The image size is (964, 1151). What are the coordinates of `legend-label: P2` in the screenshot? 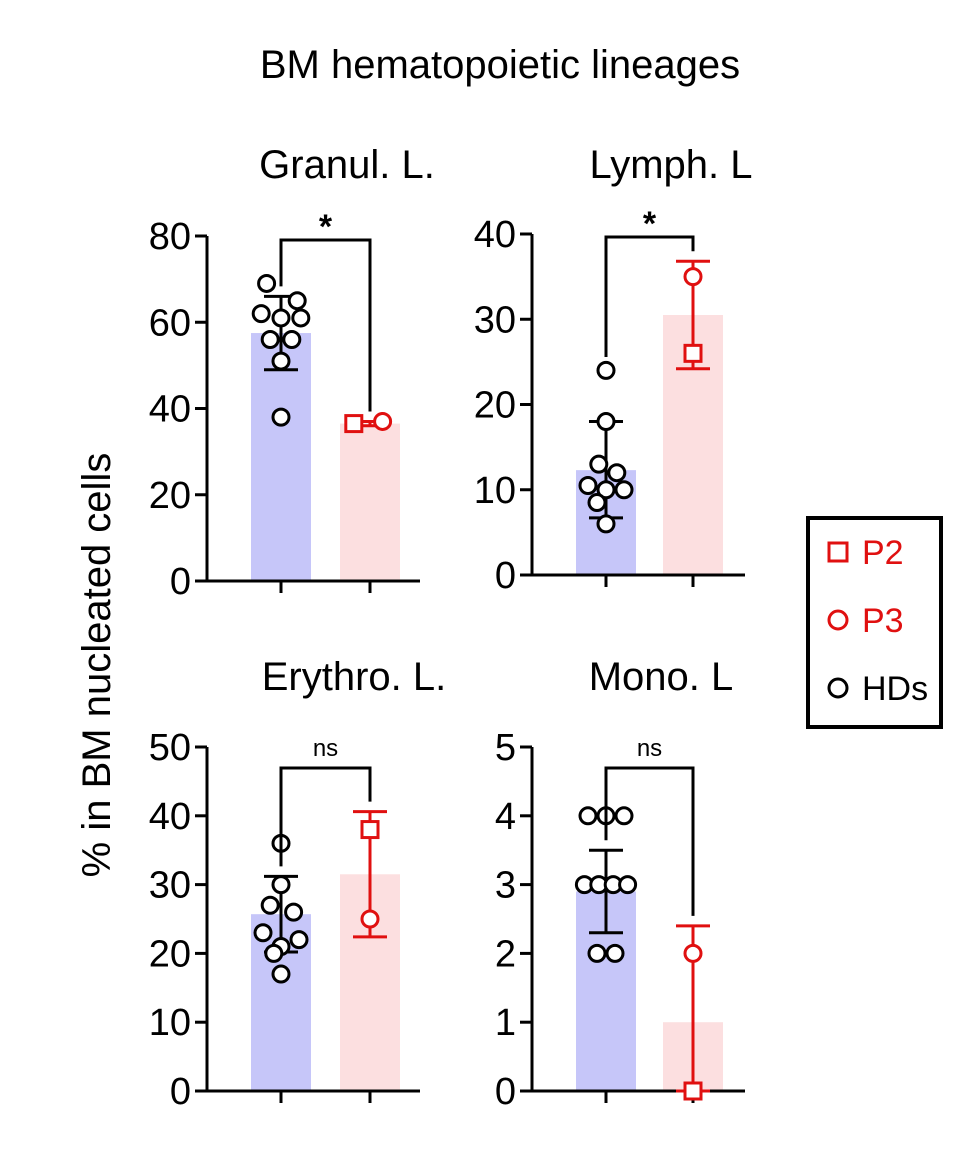 It's located at (883, 553).